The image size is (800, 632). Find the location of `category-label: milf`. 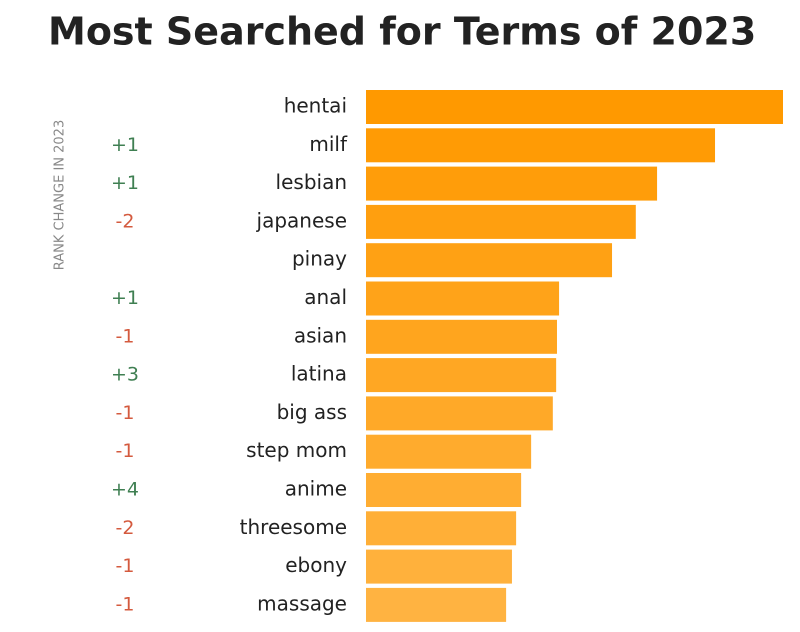

category-label: milf is located at coordinates (328, 144).